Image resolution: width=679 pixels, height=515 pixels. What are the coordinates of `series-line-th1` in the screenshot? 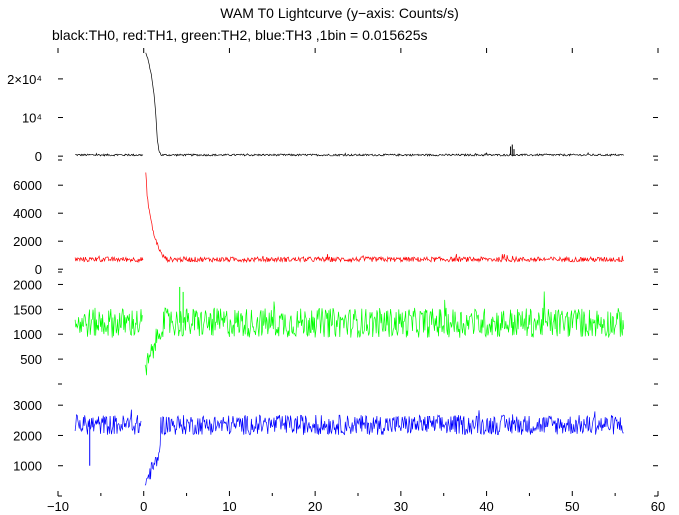 It's located at (349, 218).